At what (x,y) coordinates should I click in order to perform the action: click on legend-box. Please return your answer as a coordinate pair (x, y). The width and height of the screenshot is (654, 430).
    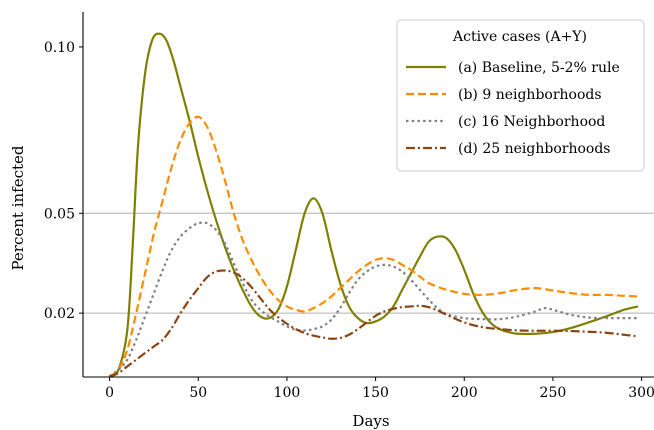
    Looking at the image, I should click on (520, 95).